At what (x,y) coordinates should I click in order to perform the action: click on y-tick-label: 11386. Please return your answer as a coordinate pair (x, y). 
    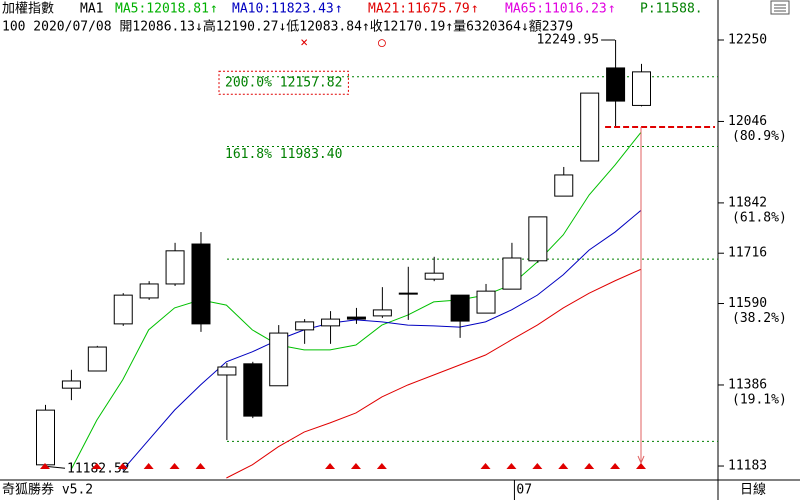
    Looking at the image, I should click on (747, 384).